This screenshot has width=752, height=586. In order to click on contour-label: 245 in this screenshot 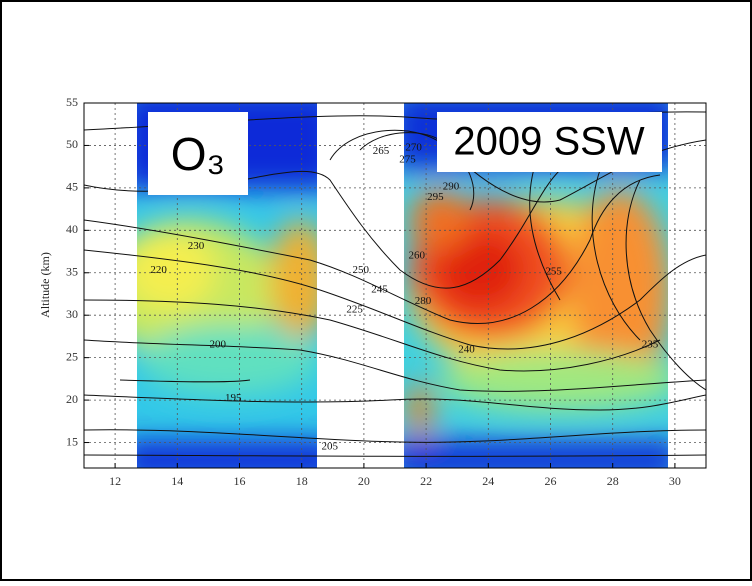, I will do `click(379, 289)`.